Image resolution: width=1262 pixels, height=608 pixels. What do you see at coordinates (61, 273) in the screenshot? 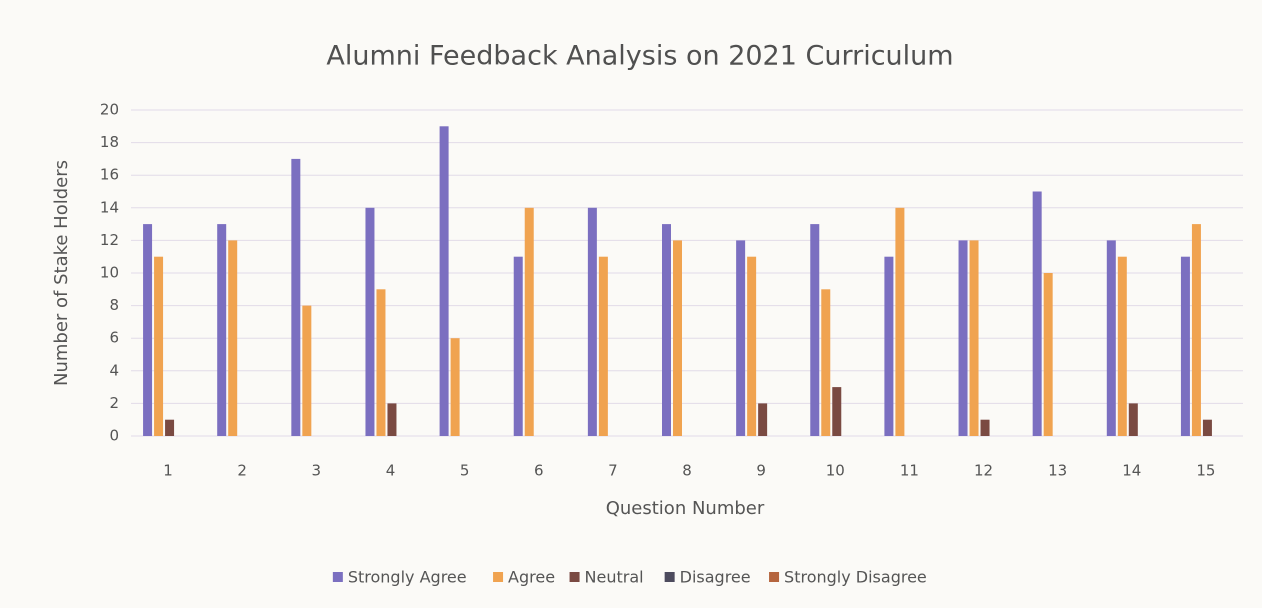
I see `y-axis-label: Number of Stake Holders` at bounding box center [61, 273].